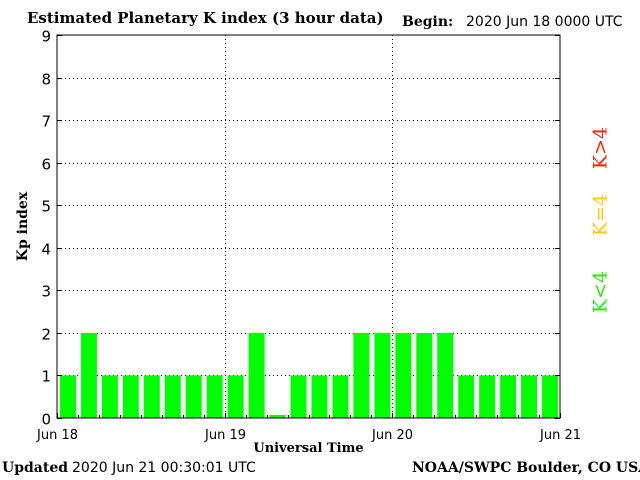 Image resolution: width=640 pixels, height=480 pixels. I want to click on y-tick-label: 7, so click(46, 122).